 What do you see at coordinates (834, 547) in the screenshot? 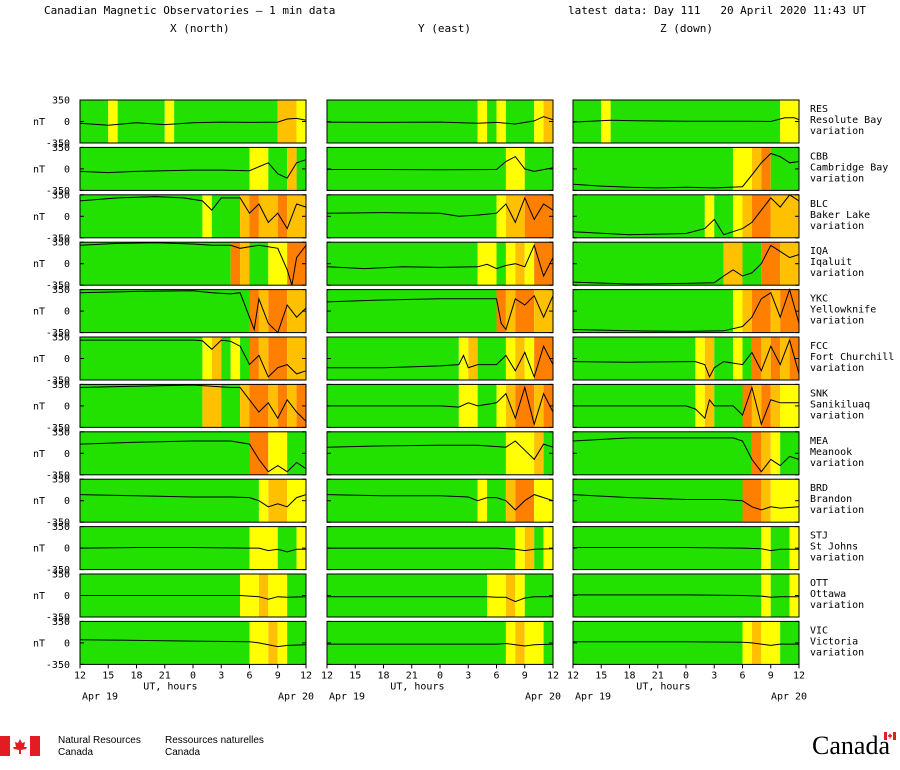
I see `station-name-label: St Johns` at bounding box center [834, 547].